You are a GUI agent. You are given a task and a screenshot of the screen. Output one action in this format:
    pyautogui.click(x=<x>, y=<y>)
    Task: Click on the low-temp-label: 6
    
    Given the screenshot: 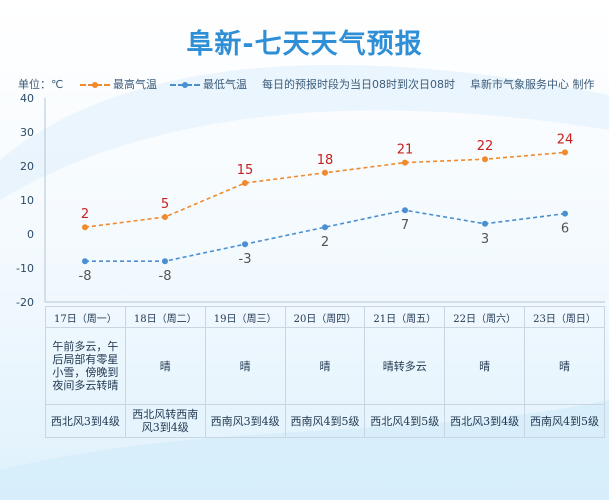 What is the action you would take?
    pyautogui.click(x=565, y=229)
    